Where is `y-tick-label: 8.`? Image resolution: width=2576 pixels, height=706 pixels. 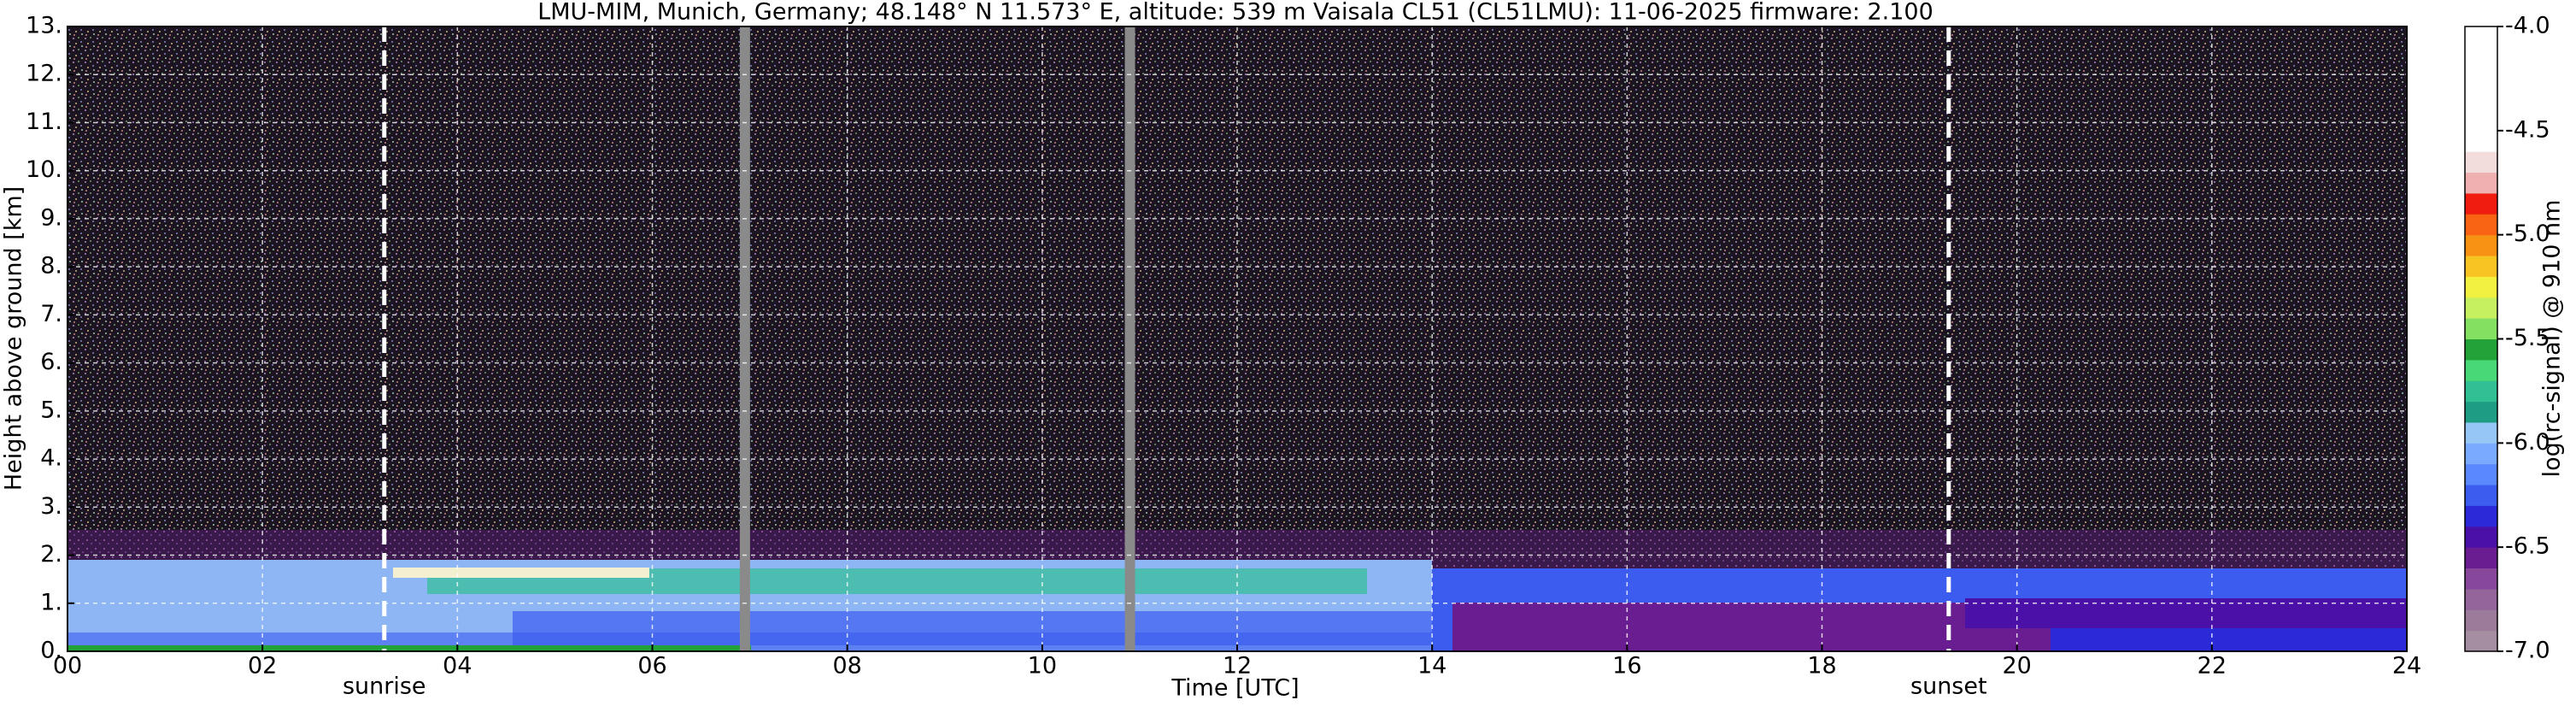
y-tick-label: 8. is located at coordinates (51, 266).